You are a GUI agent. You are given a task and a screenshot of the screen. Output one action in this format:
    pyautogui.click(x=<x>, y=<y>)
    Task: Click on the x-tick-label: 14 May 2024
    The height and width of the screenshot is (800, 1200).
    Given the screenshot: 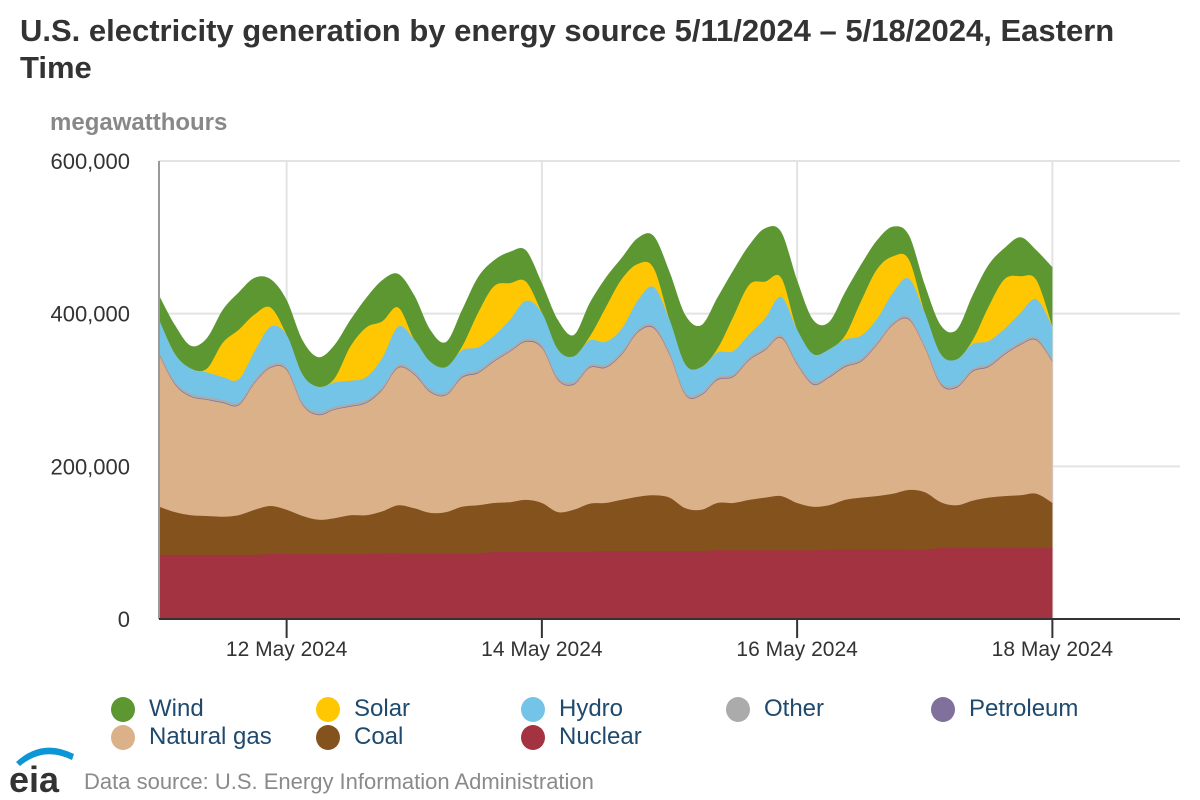 What is the action you would take?
    pyautogui.click(x=542, y=649)
    